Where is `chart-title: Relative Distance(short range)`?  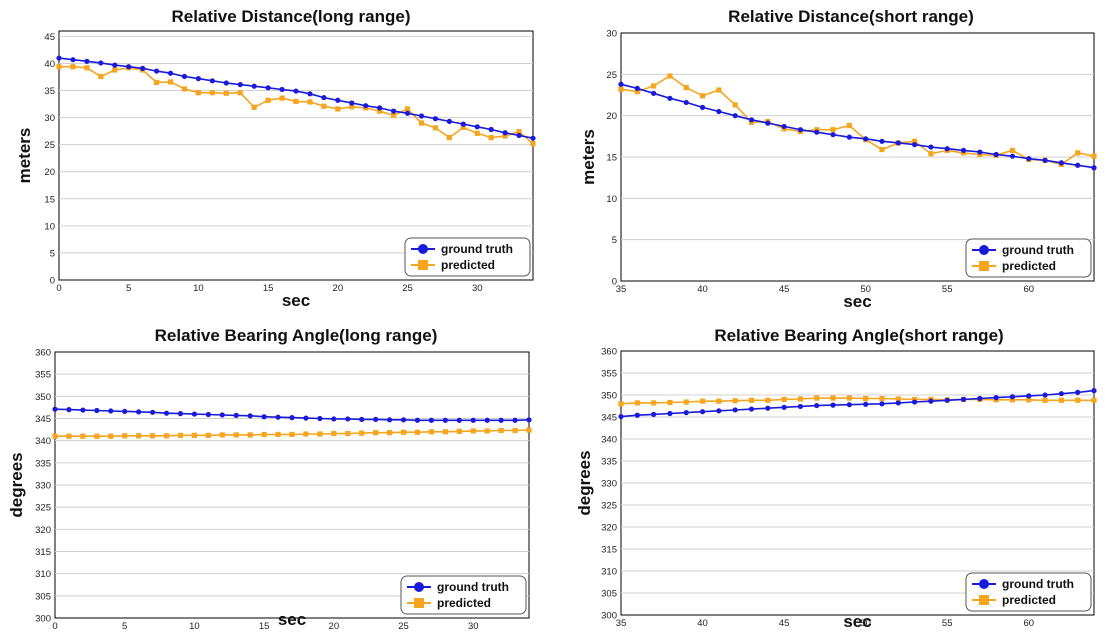
chart-title: Relative Distance(short range) is located at coordinates (851, 16).